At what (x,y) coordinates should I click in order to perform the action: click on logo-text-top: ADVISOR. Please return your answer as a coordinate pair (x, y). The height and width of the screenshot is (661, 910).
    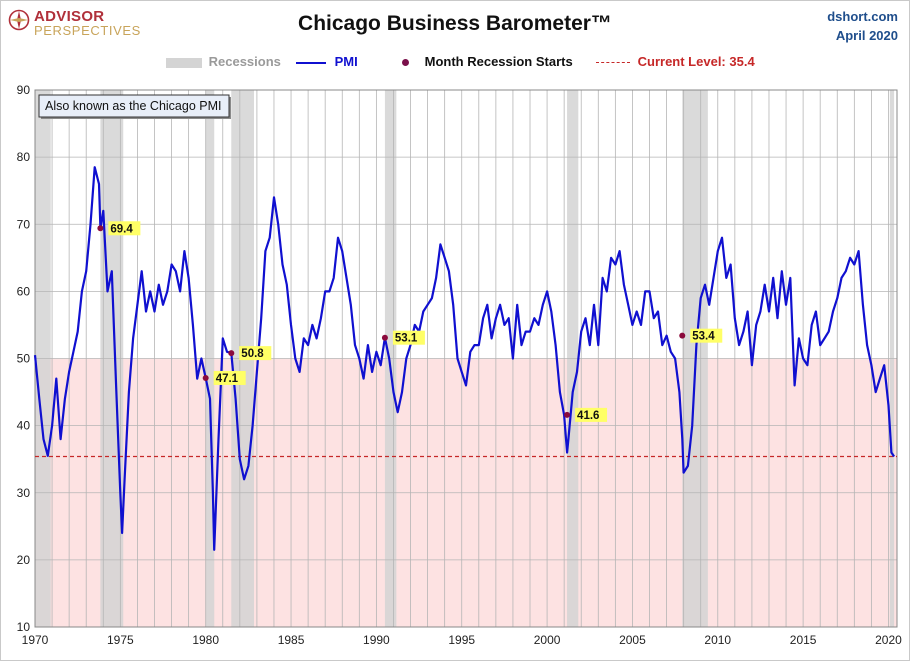
    Looking at the image, I should click on (69, 16).